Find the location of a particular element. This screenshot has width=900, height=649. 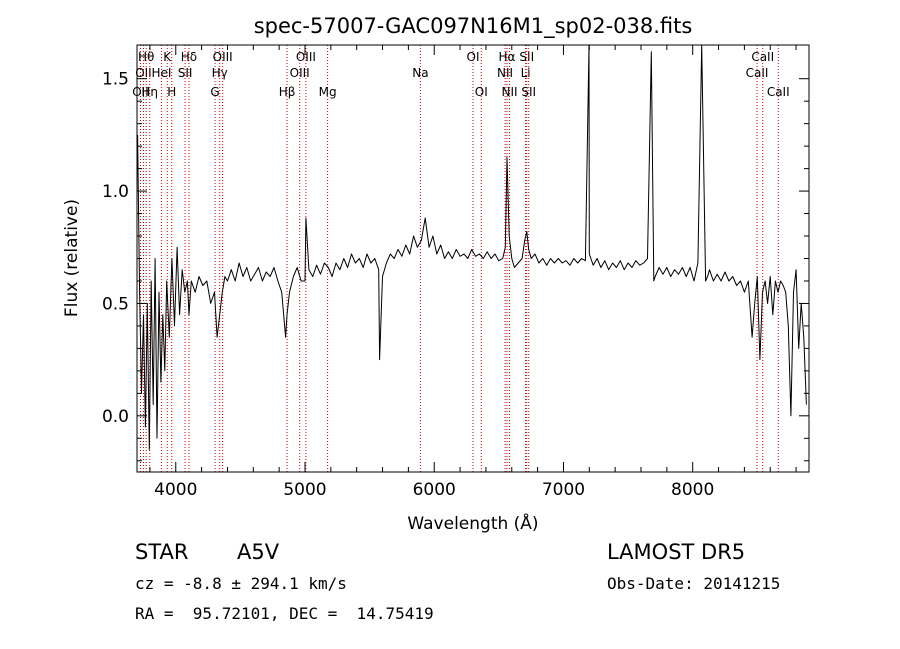

x-tick-label: 8000 is located at coordinates (692, 490).